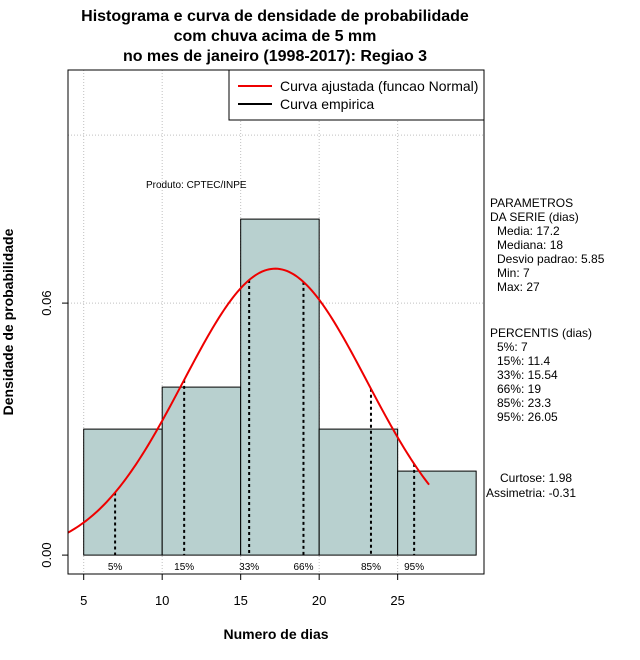 This screenshot has height=660, width=640. I want to click on percentile-label: 33%, so click(249, 567).